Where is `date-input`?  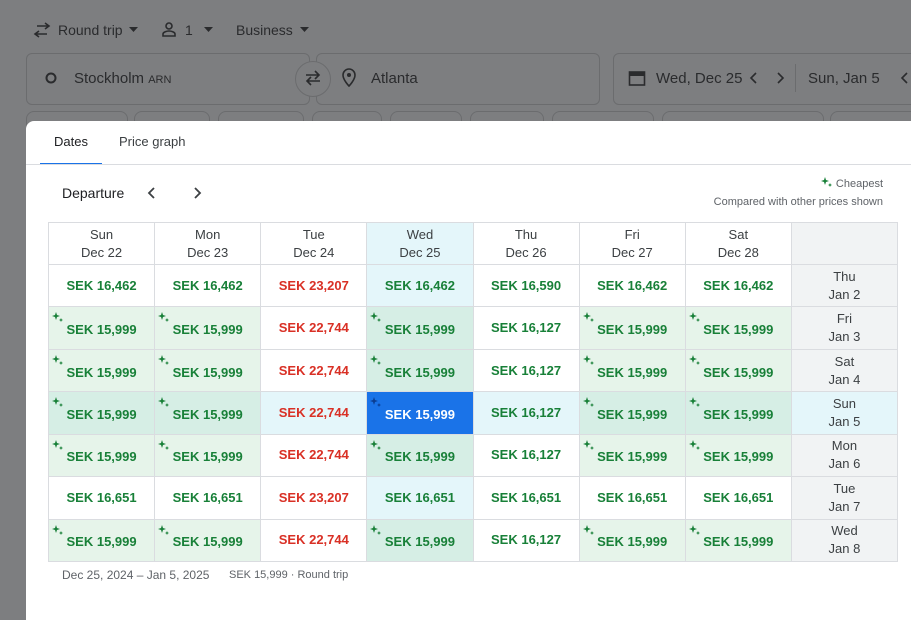 date-input is located at coordinates (762, 79).